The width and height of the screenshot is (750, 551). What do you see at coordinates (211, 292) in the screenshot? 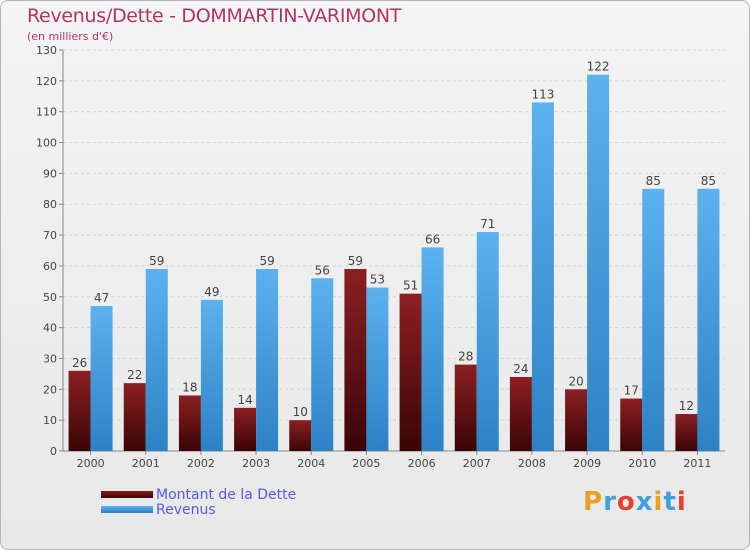
I see `data-label-revenus: 49` at bounding box center [211, 292].